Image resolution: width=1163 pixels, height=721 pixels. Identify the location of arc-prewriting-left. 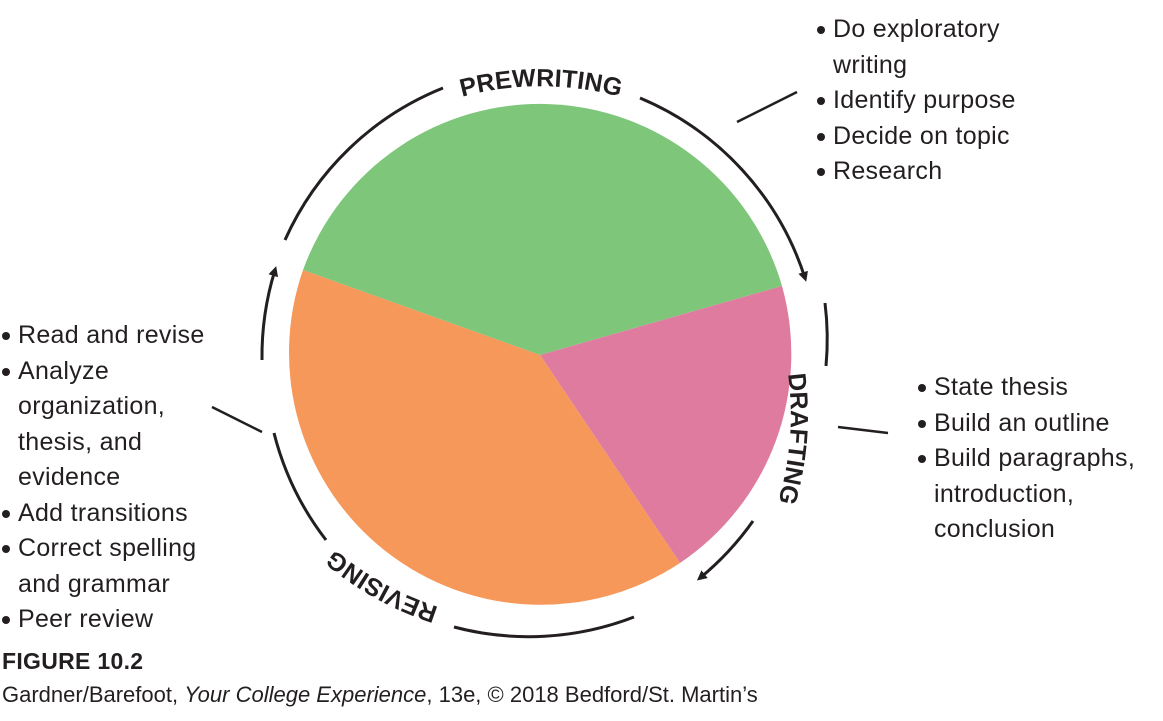
(363, 163).